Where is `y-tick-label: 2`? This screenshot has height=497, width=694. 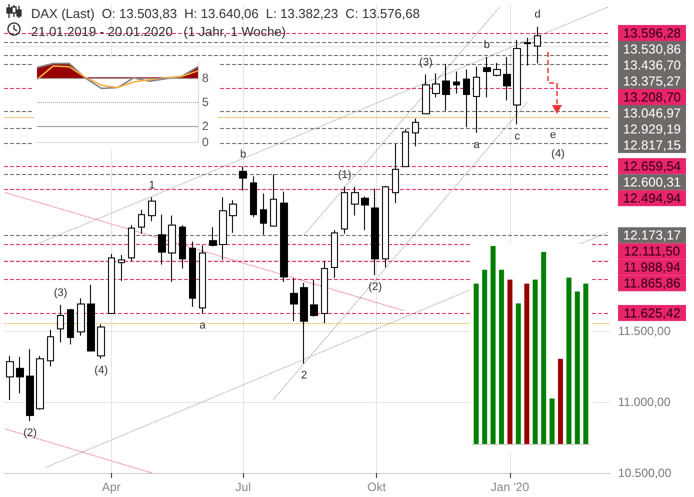 y-tick-label: 2 is located at coordinates (205, 126).